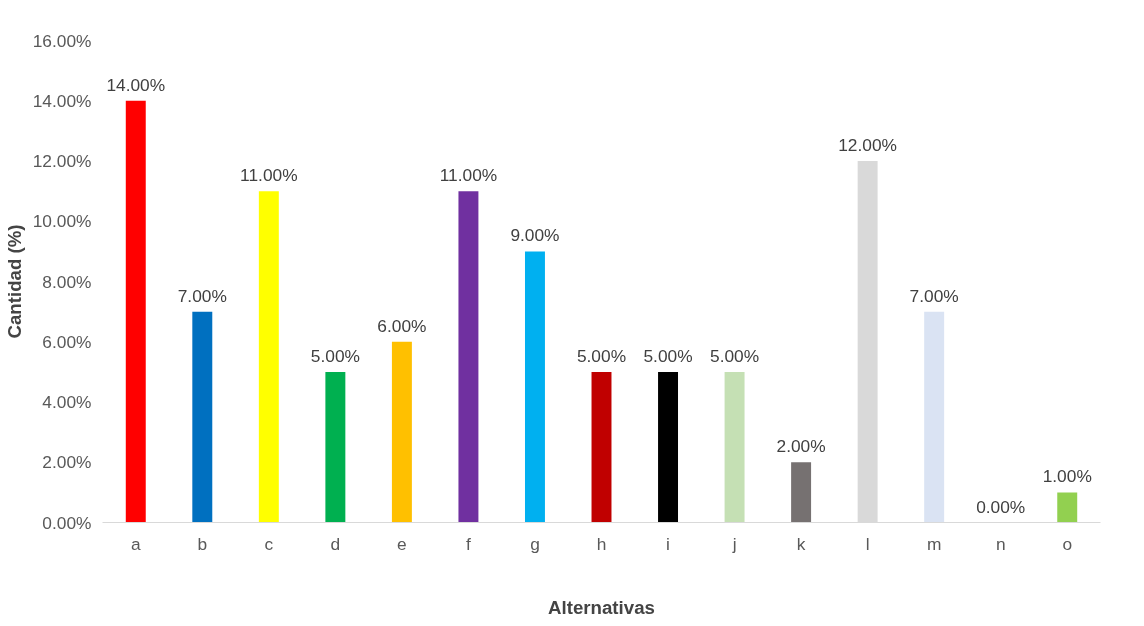 The width and height of the screenshot is (1144, 626). Describe the element at coordinates (734, 543) in the screenshot. I see `x-tick-label: j` at that location.